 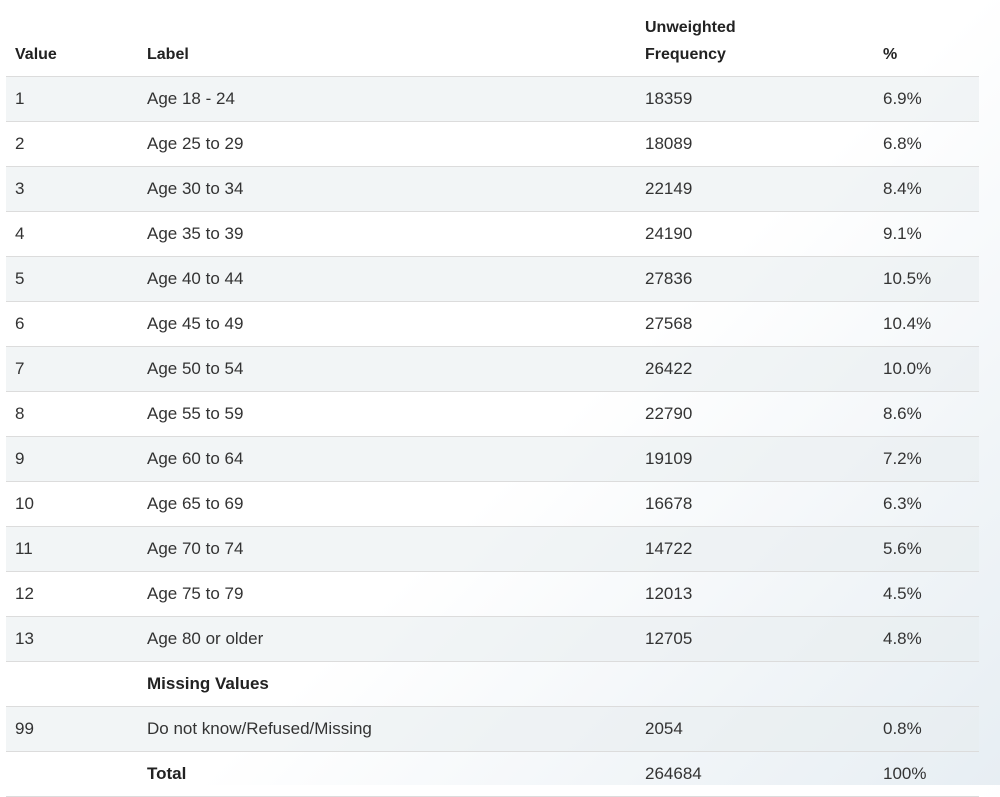 What do you see at coordinates (926, 369) in the screenshot?
I see `cell-percent: 10.0%` at bounding box center [926, 369].